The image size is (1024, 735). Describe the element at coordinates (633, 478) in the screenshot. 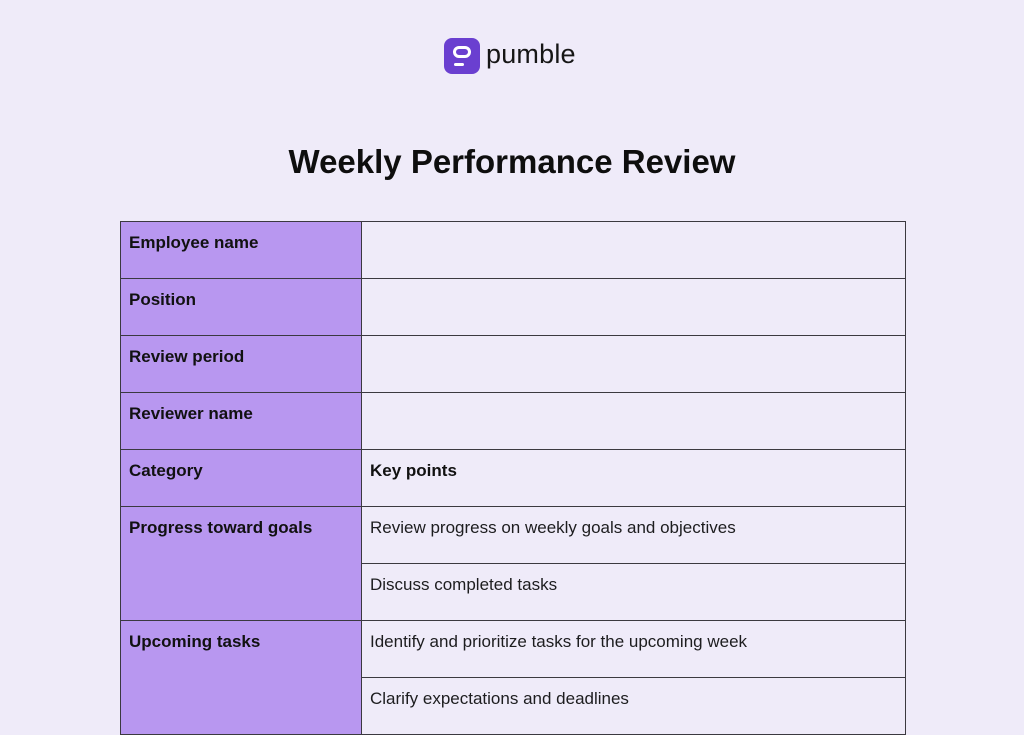

I see `key-points-header: Key points` at that location.